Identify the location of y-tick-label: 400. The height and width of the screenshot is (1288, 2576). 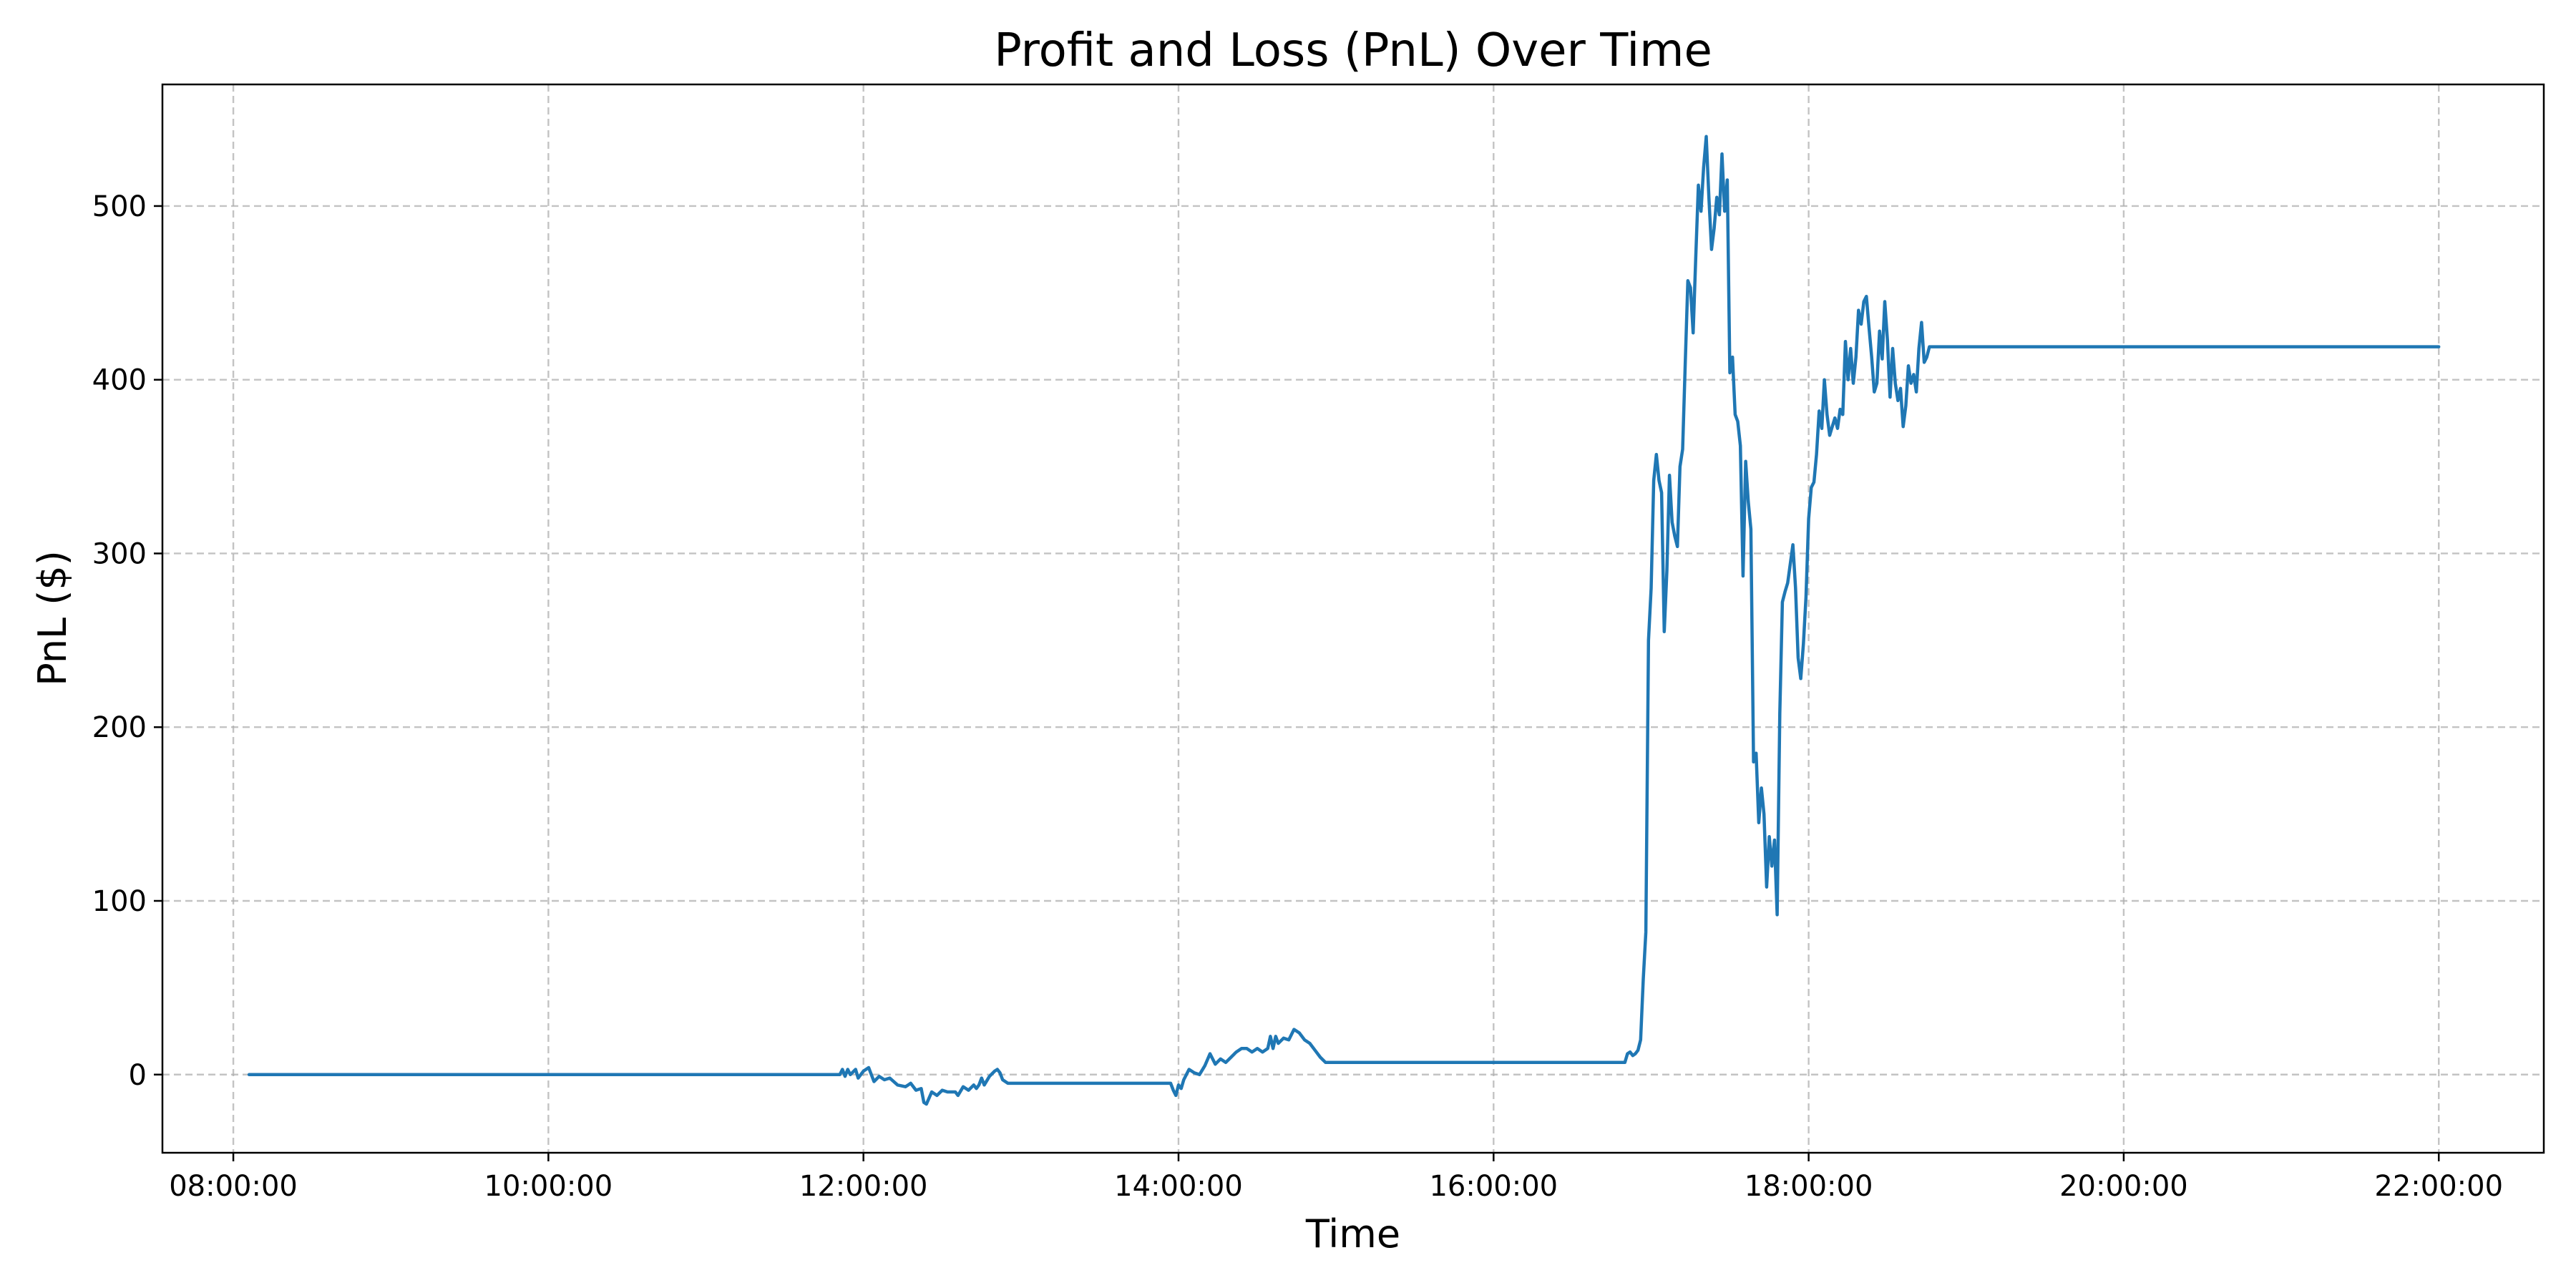
(119, 380).